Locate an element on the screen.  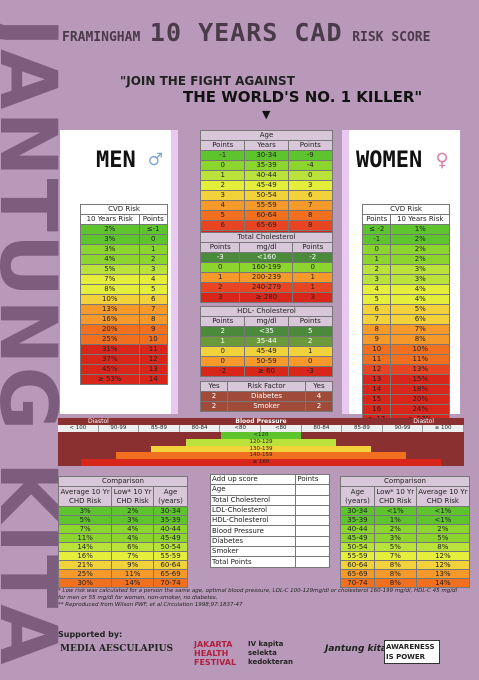
table-row: 20% 9 is located at coordinates (124, 329).